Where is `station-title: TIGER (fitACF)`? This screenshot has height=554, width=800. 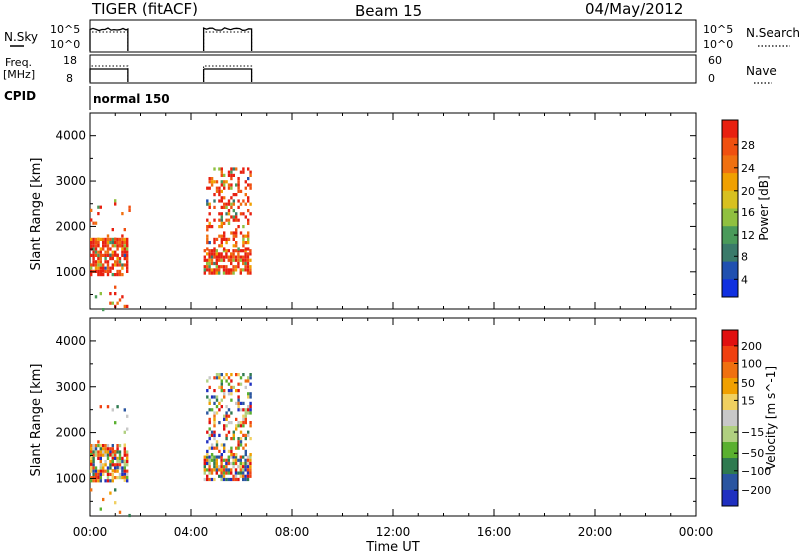 station-title: TIGER (fitACF) is located at coordinates (144, 9).